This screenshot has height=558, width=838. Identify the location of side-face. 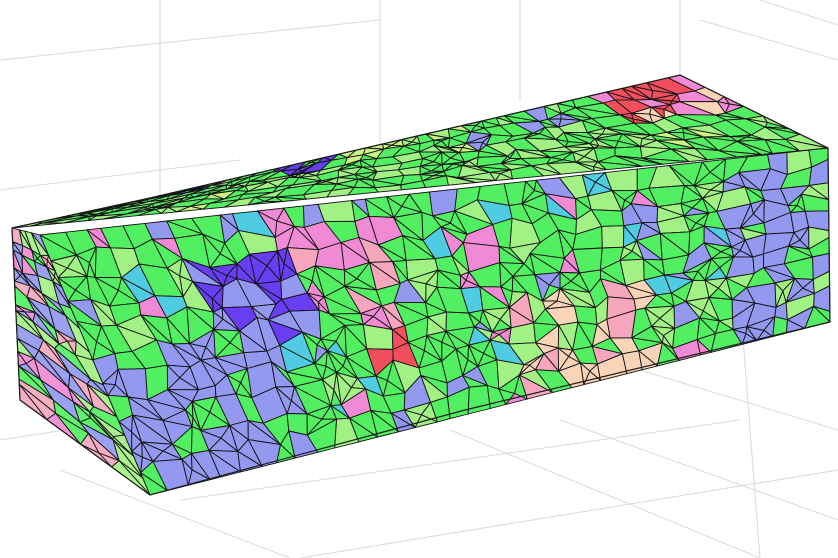
(81, 361).